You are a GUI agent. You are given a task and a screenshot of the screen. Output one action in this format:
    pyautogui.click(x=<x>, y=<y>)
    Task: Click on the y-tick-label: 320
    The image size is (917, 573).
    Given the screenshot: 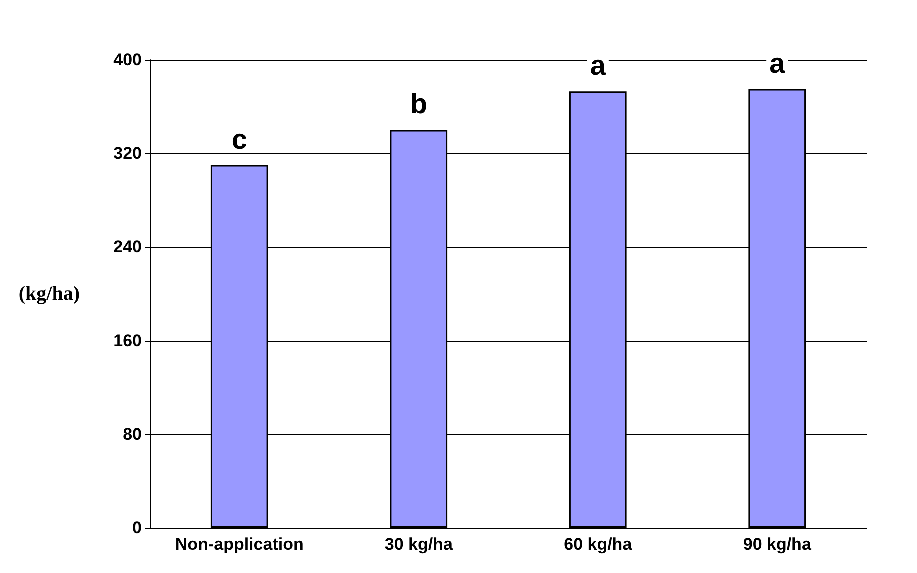 What is the action you would take?
    pyautogui.click(x=128, y=154)
    